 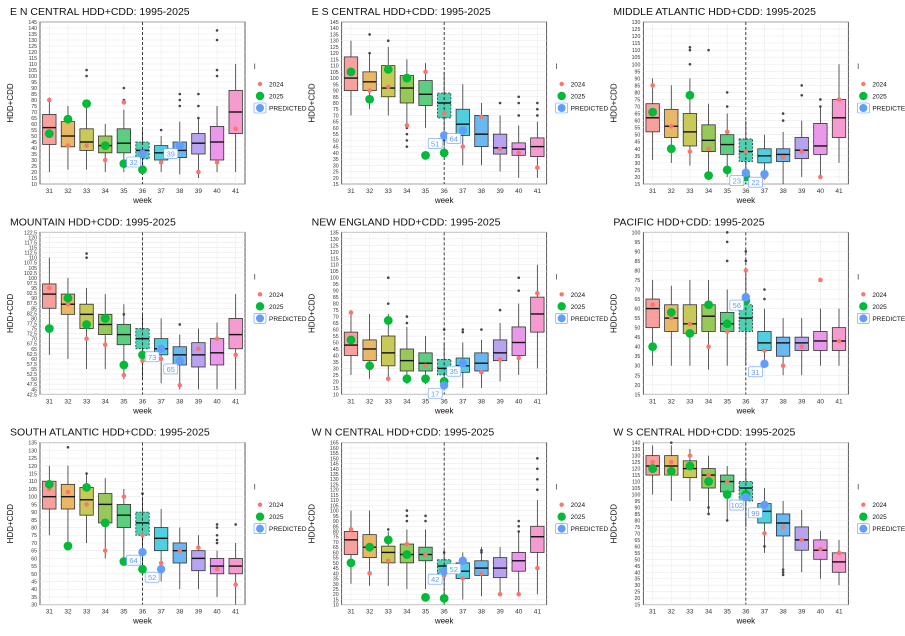 What do you see at coordinates (863, 318) in the screenshot?
I see `legend-swatch-predicted-box` at bounding box center [863, 318].